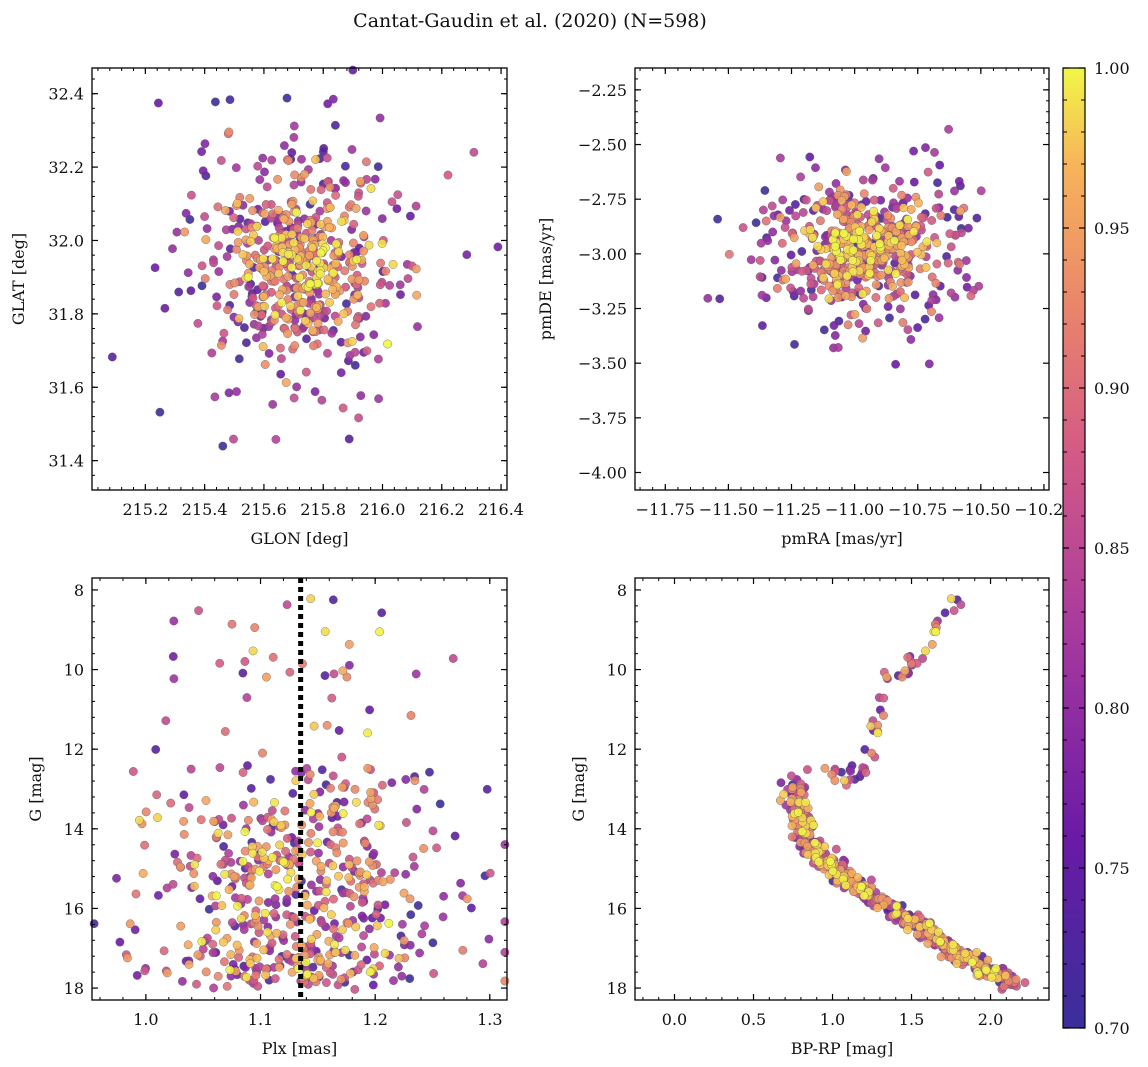  What do you see at coordinates (489, 1019) in the screenshot?
I see `x-tick-label: 1.3` at bounding box center [489, 1019].